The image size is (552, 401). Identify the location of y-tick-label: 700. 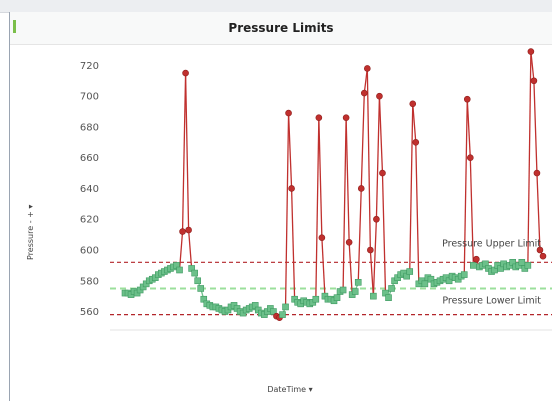
(89, 97).